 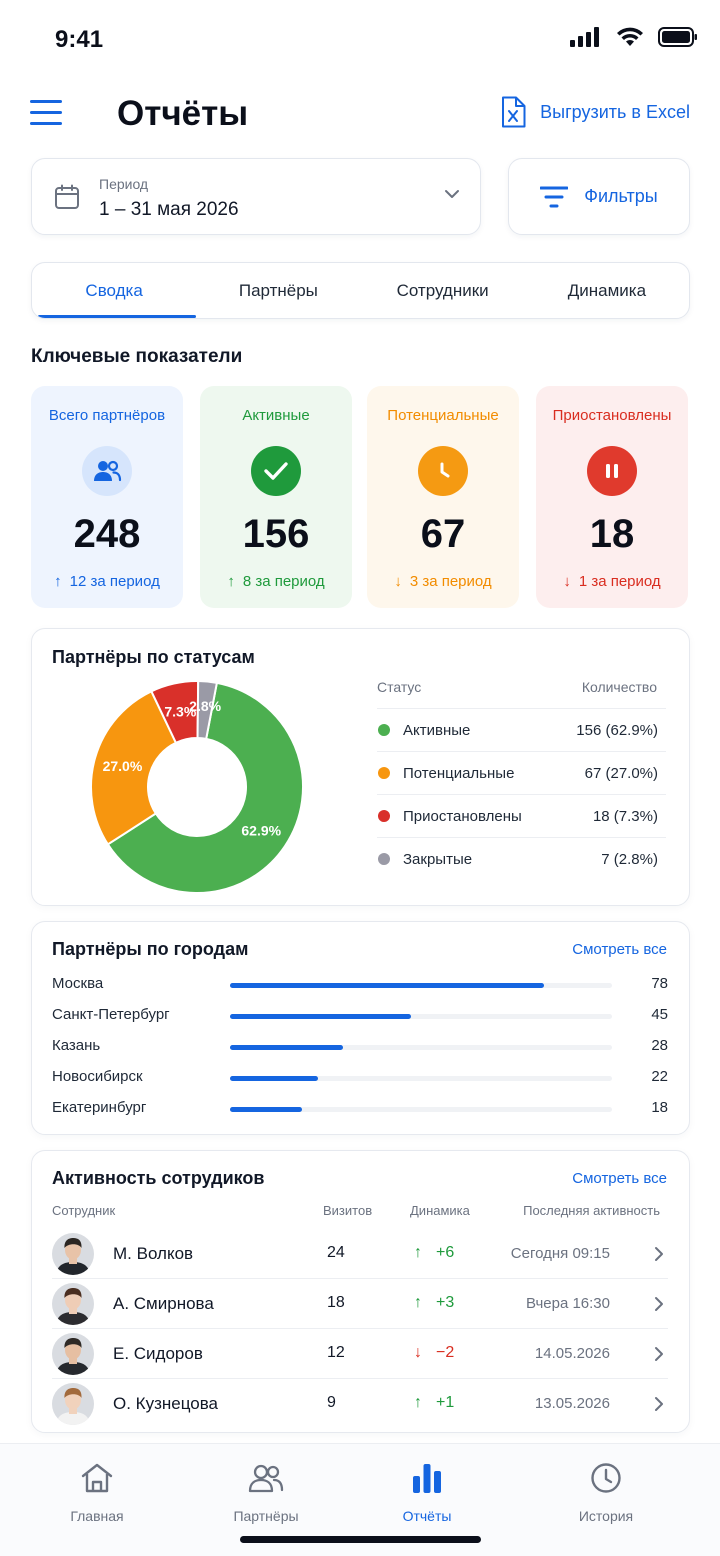 I want to click on tab-summary: Сводка, so click(x=114, y=290).